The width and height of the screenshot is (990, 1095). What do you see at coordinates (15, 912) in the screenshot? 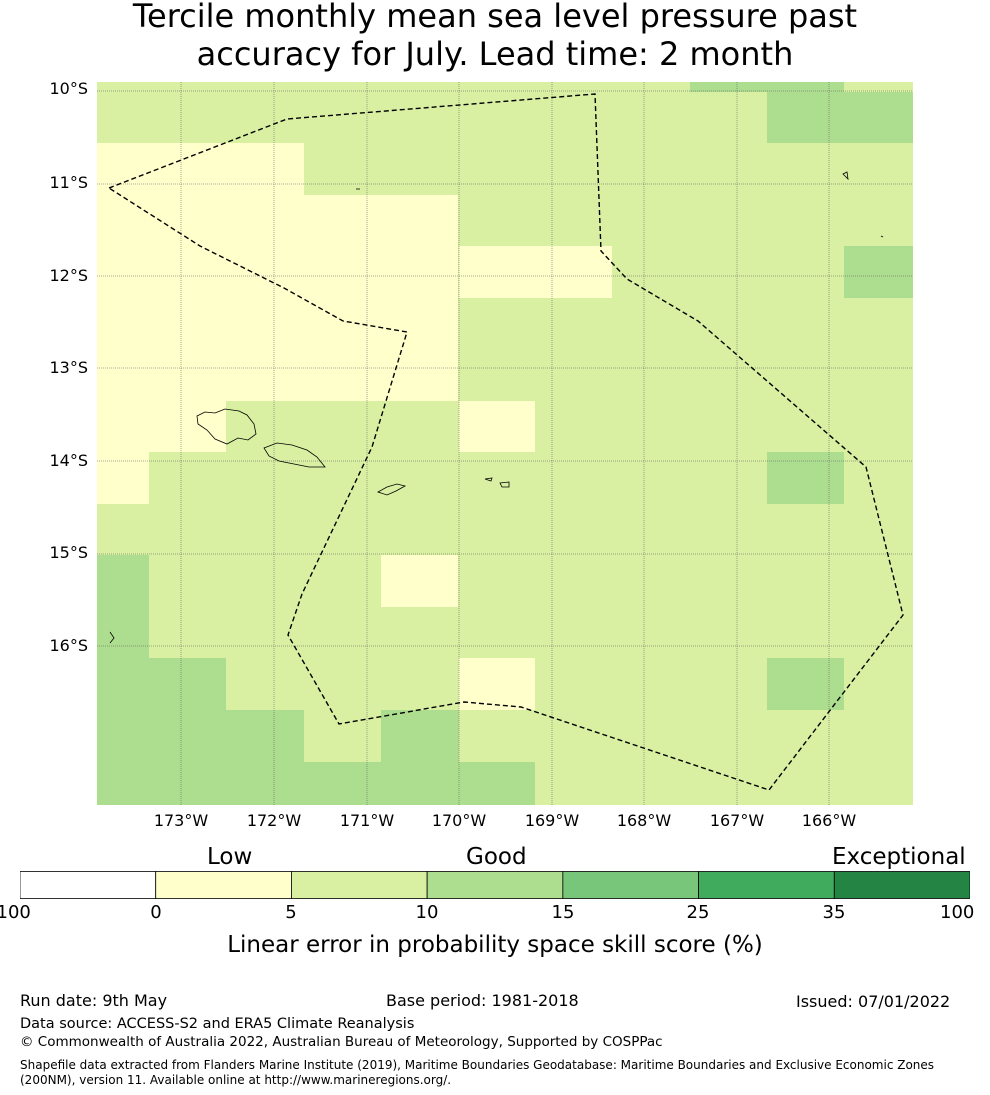
I see `colorbar-tick-minus100: -100` at bounding box center [15, 912].